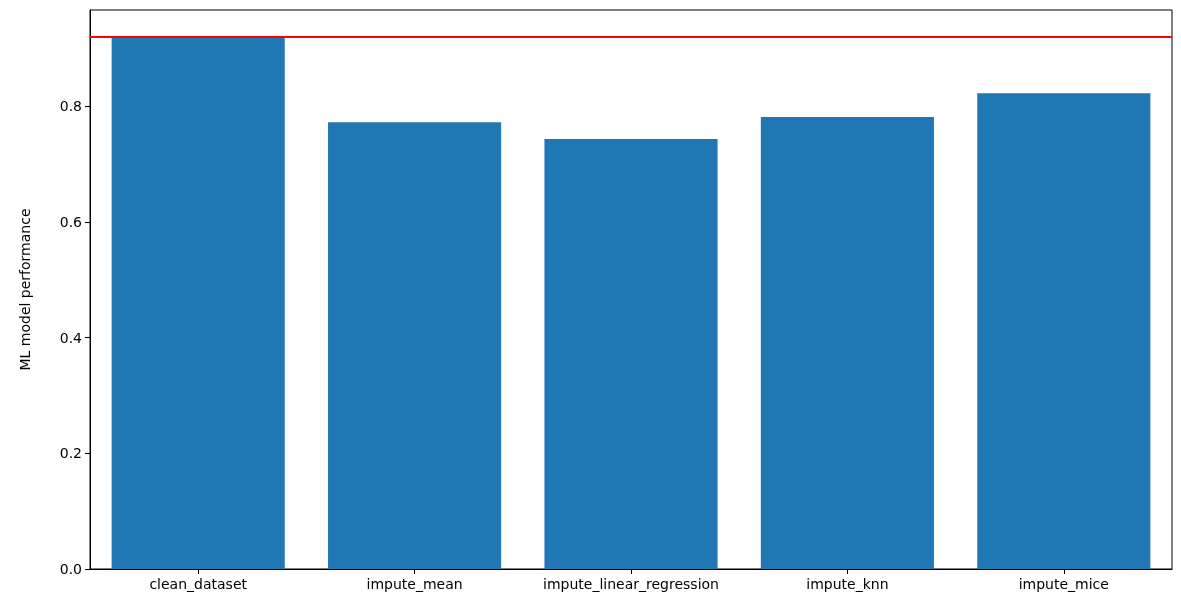 The image size is (1181, 605). I want to click on y-tick-label: 0.0, so click(70, 569).